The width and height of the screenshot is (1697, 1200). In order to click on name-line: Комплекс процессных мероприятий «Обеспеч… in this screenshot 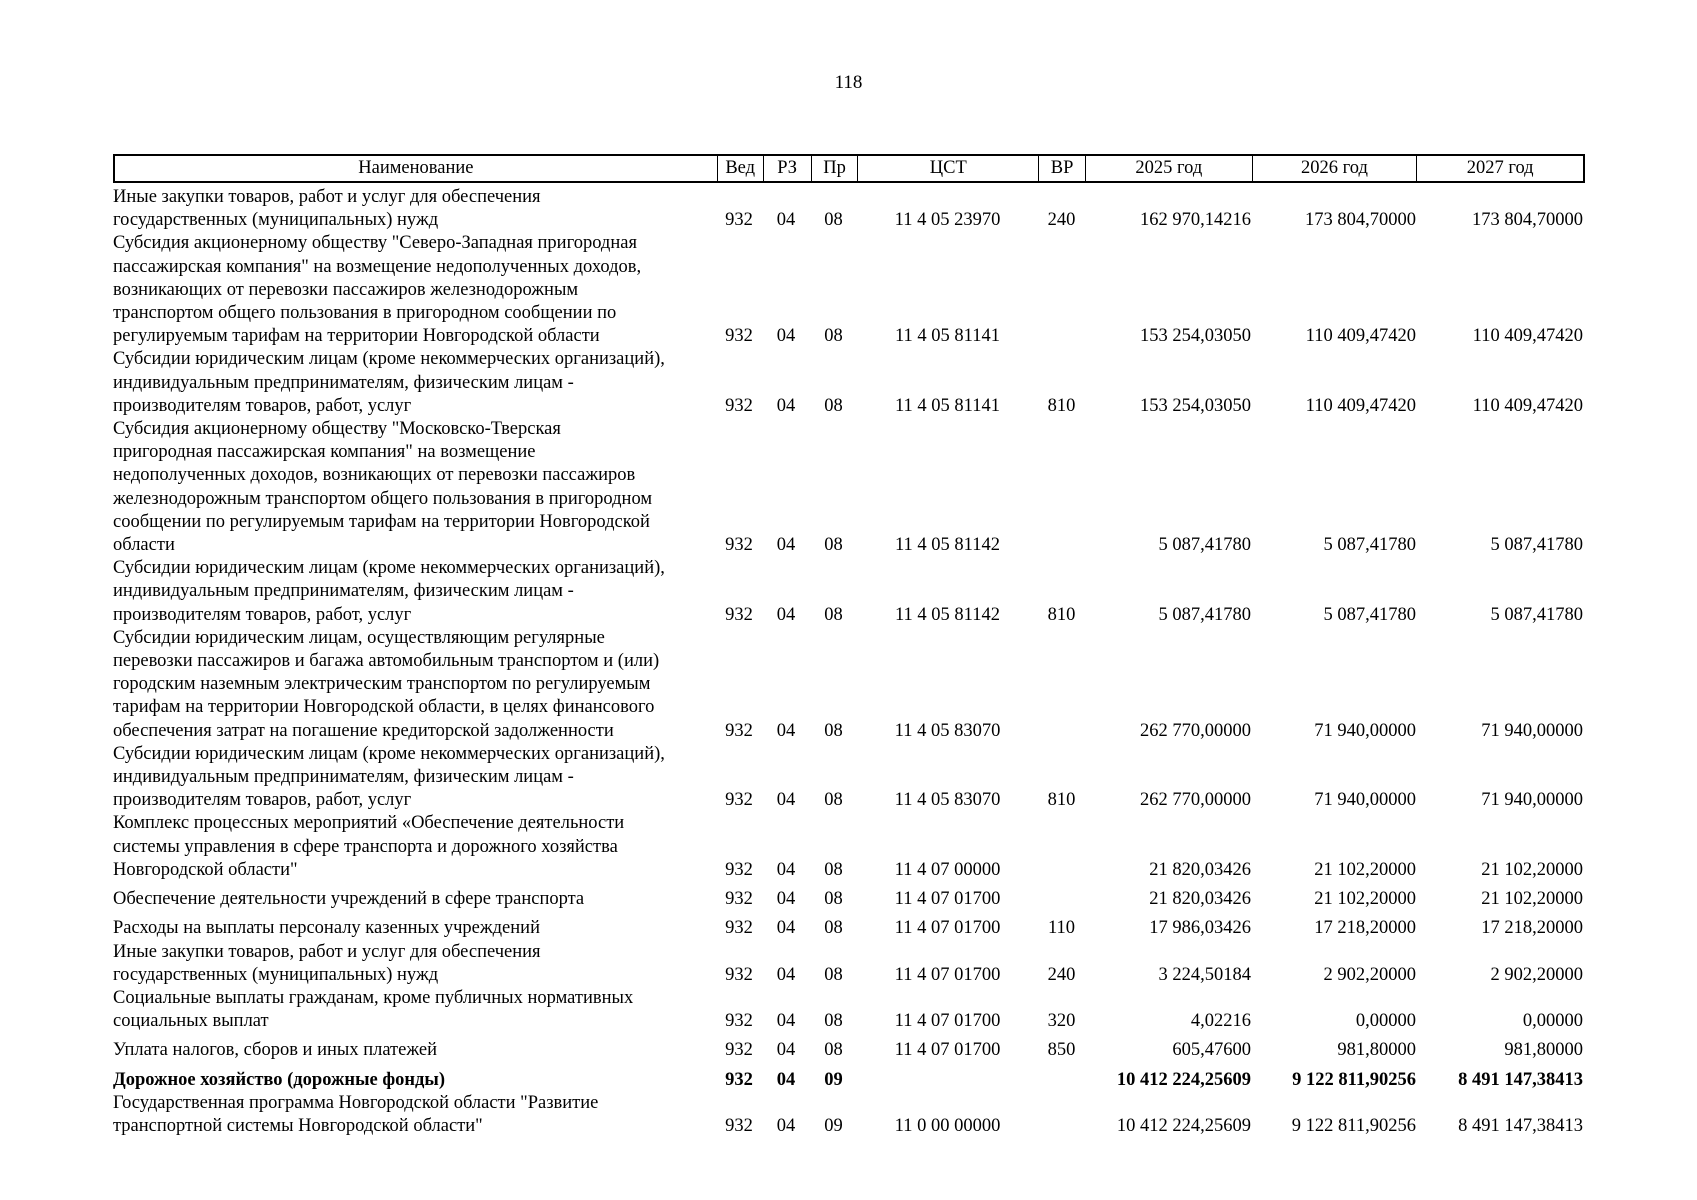, I will do `click(369, 823)`.